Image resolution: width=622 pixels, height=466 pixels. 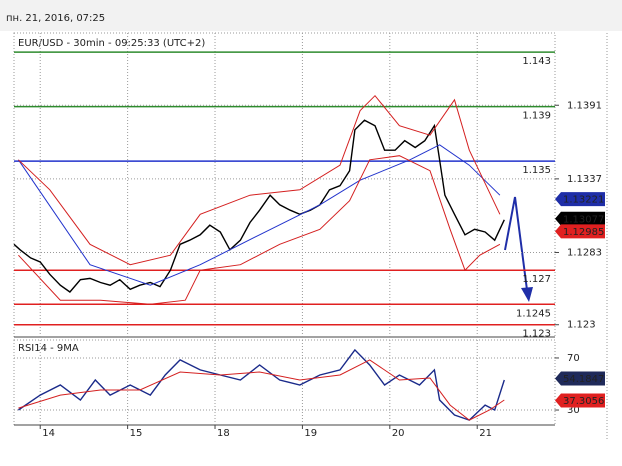 What do you see at coordinates (583, 379) in the screenshot?
I see `price-tag-label: 54.1847` at bounding box center [583, 379].